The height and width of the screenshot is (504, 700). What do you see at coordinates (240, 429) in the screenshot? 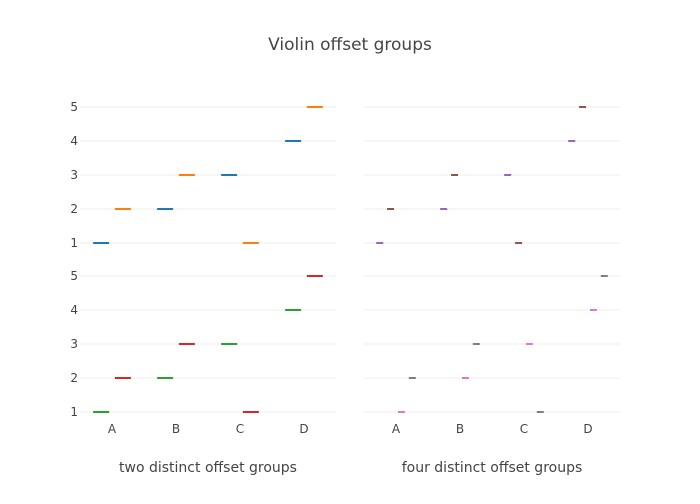
I see `left-x-tick-label-C: C` at bounding box center [240, 429].